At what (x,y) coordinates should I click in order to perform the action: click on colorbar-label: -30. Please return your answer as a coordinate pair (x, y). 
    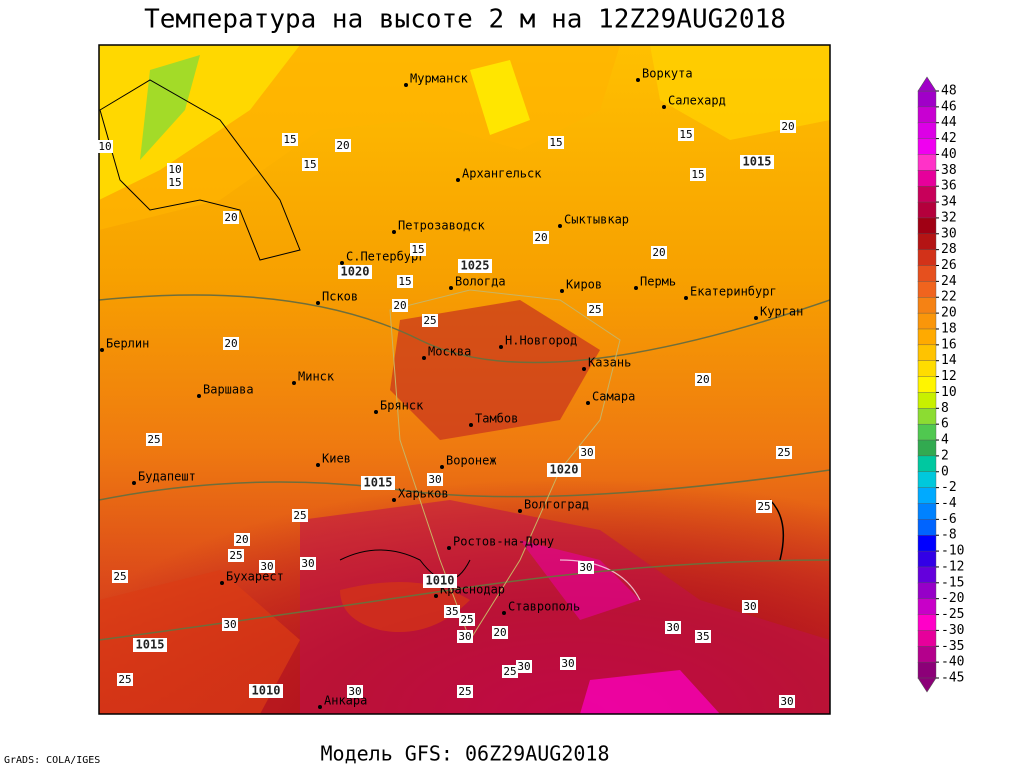
    Looking at the image, I should click on (952, 630).